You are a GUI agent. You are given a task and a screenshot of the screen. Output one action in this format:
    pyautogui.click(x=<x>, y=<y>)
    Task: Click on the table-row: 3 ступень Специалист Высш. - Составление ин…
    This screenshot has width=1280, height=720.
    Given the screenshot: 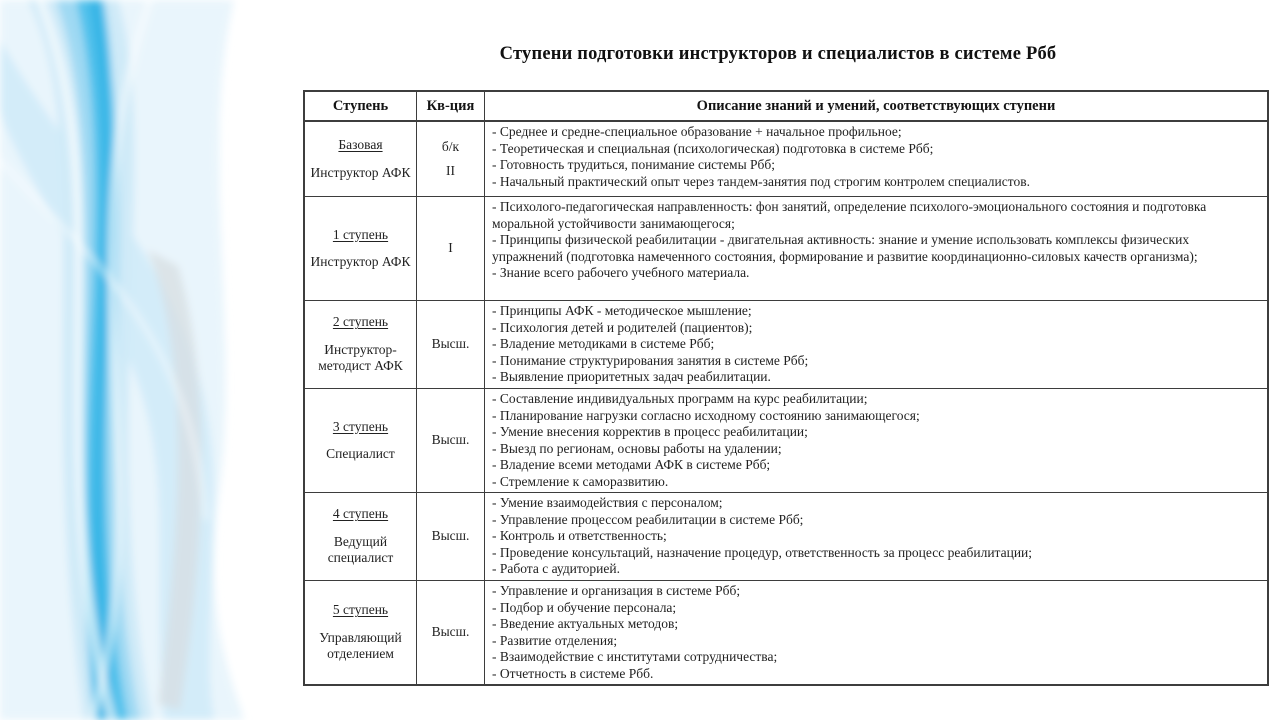 What is the action you would take?
    pyautogui.click(x=786, y=441)
    